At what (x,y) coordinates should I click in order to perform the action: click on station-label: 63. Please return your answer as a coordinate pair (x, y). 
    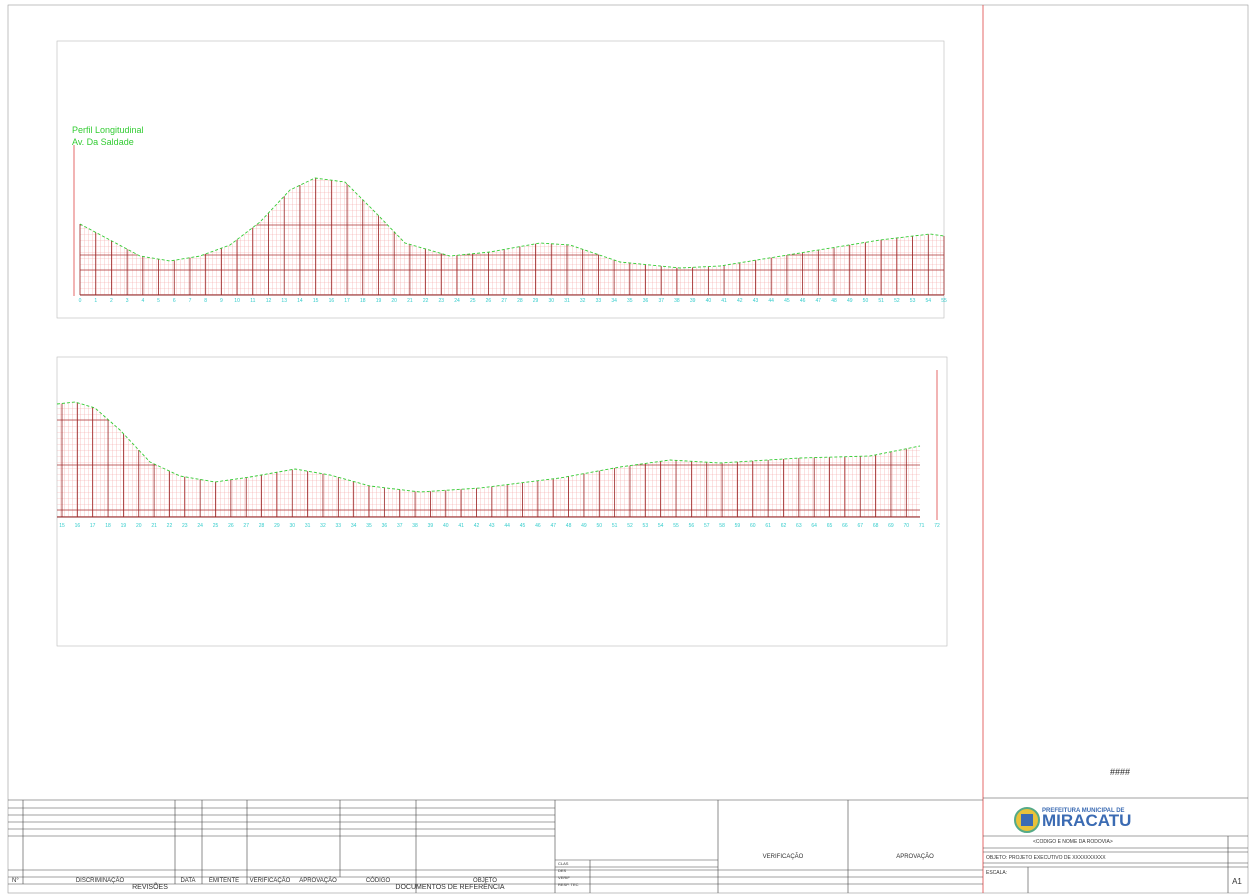
    Looking at the image, I should click on (799, 526).